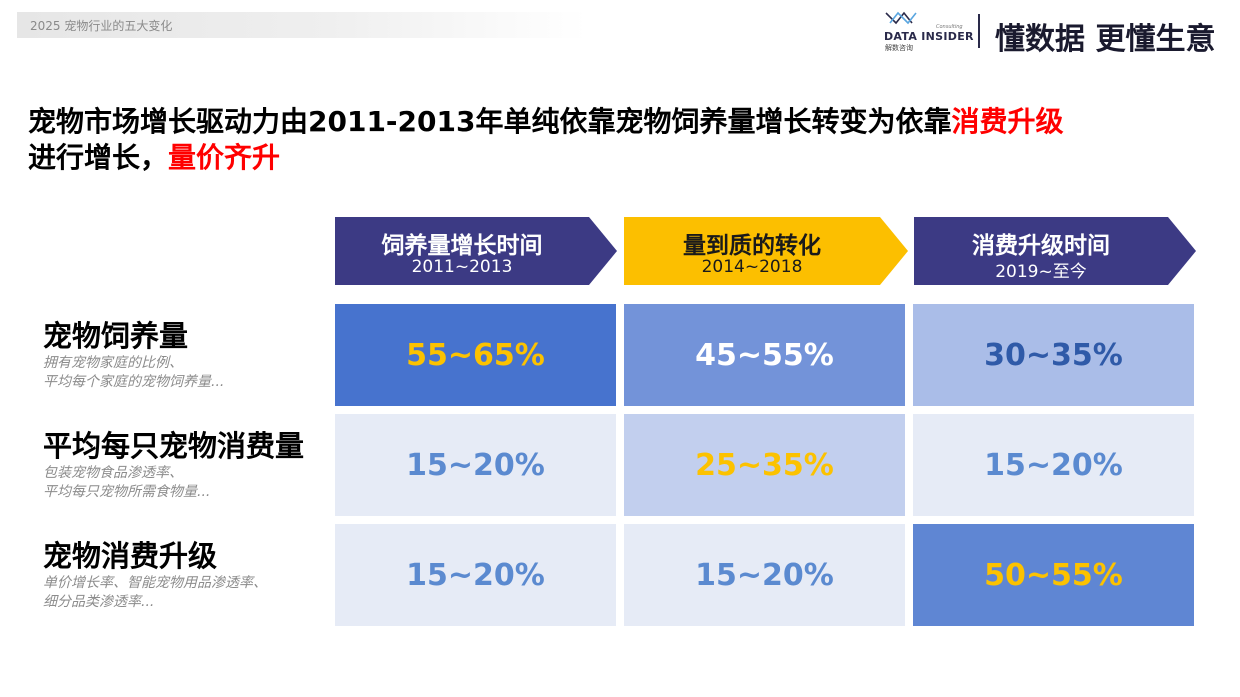 This screenshot has width=1240, height=697. I want to click on headline-highlight-2: 量价齐升, so click(224, 157).